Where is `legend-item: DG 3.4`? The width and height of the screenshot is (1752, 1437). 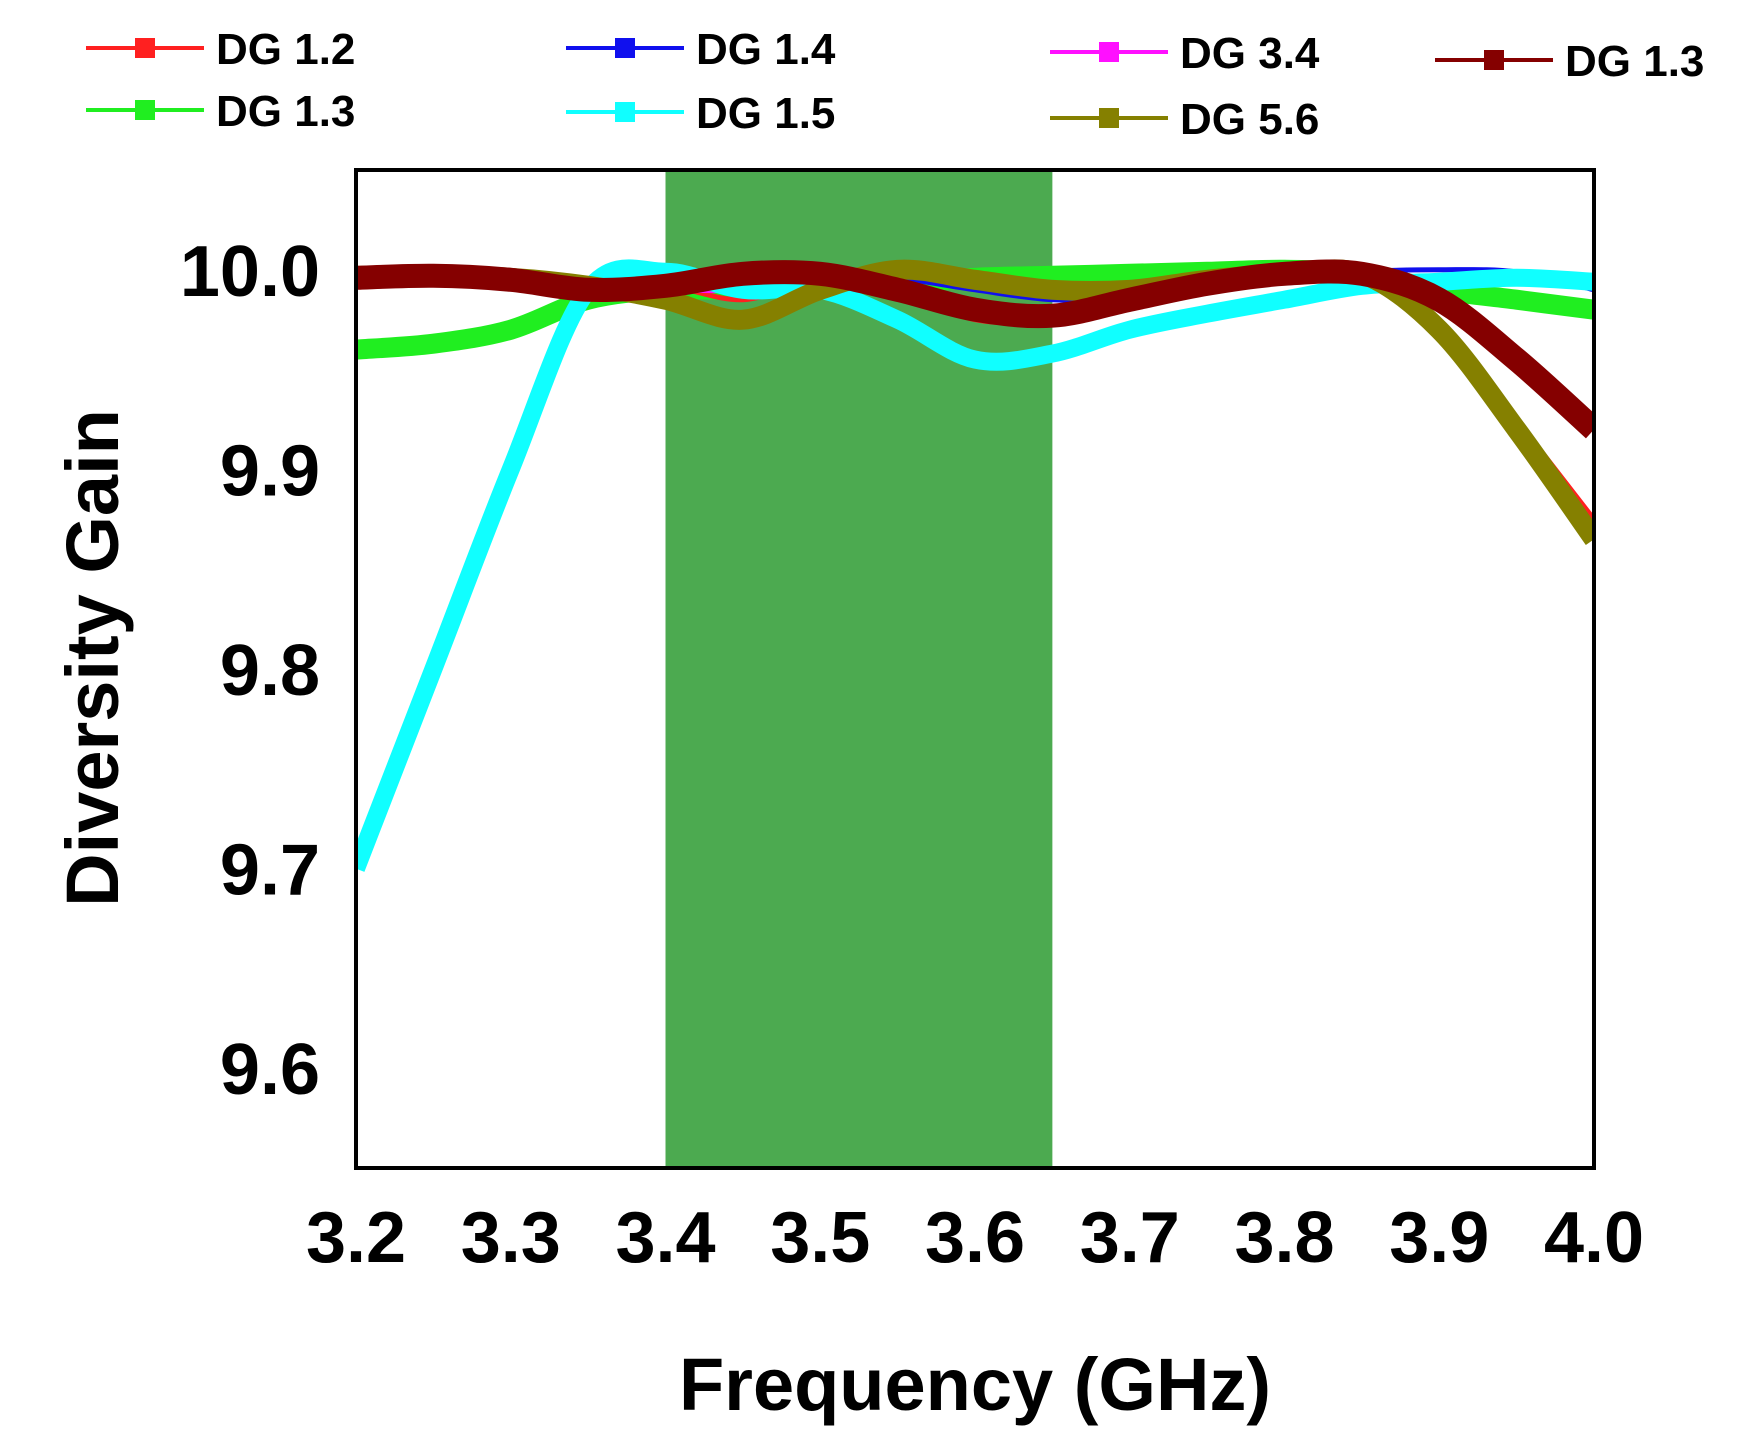 legend-item: DG 3.4 is located at coordinates (1185, 53).